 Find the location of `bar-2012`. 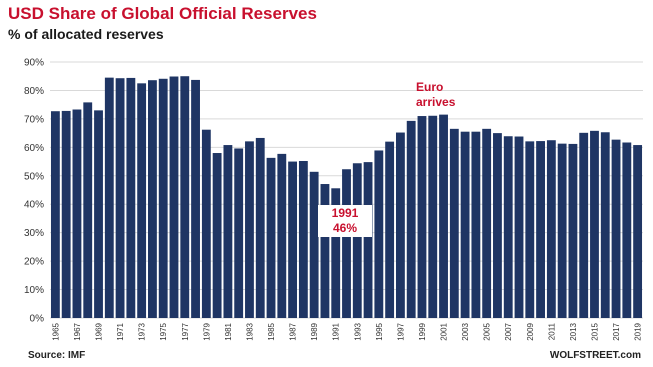

bar-2012 is located at coordinates (562, 230).